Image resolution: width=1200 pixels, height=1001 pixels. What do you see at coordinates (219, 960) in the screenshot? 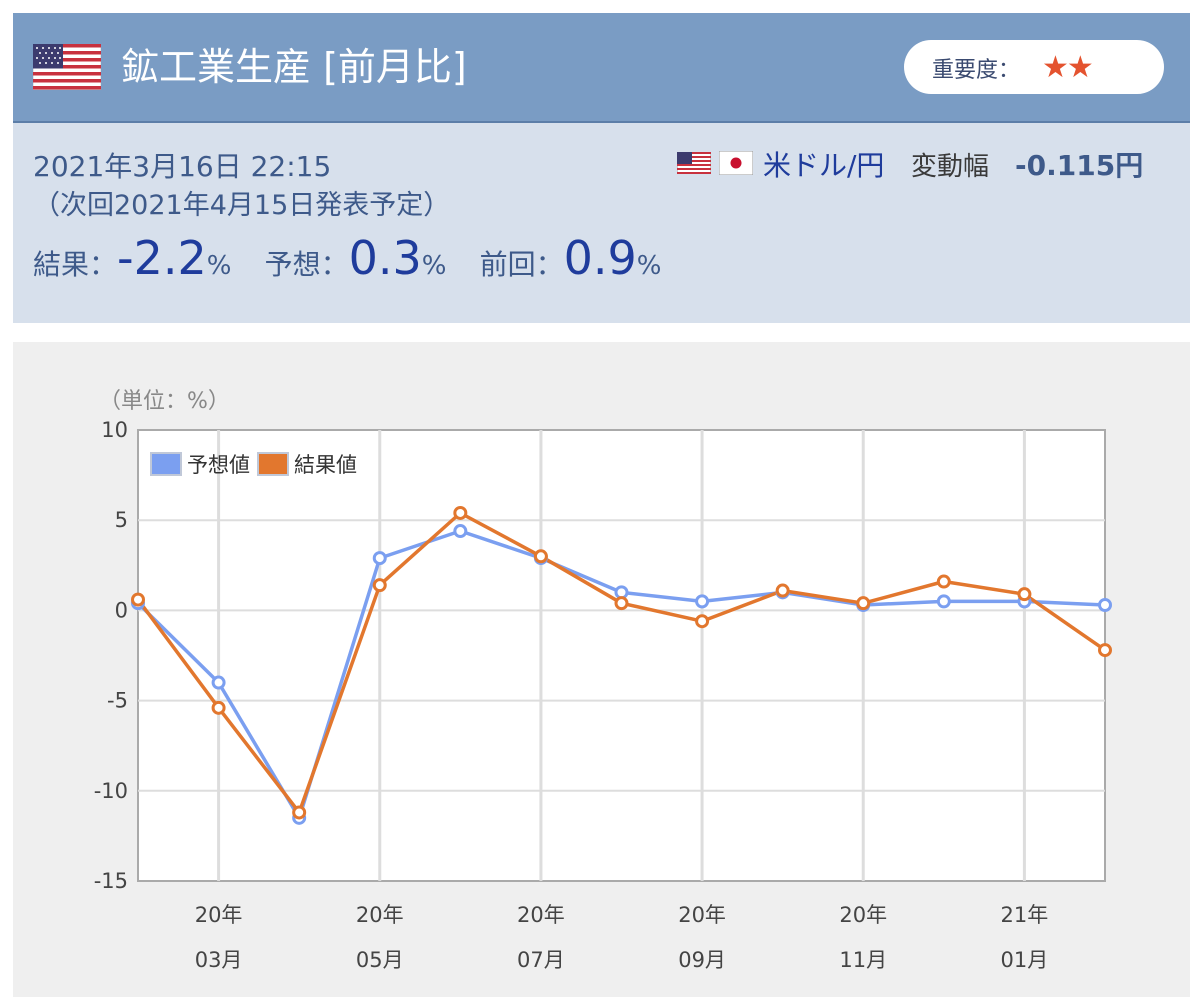
I see `x-tick-label-month: 03月` at bounding box center [219, 960].